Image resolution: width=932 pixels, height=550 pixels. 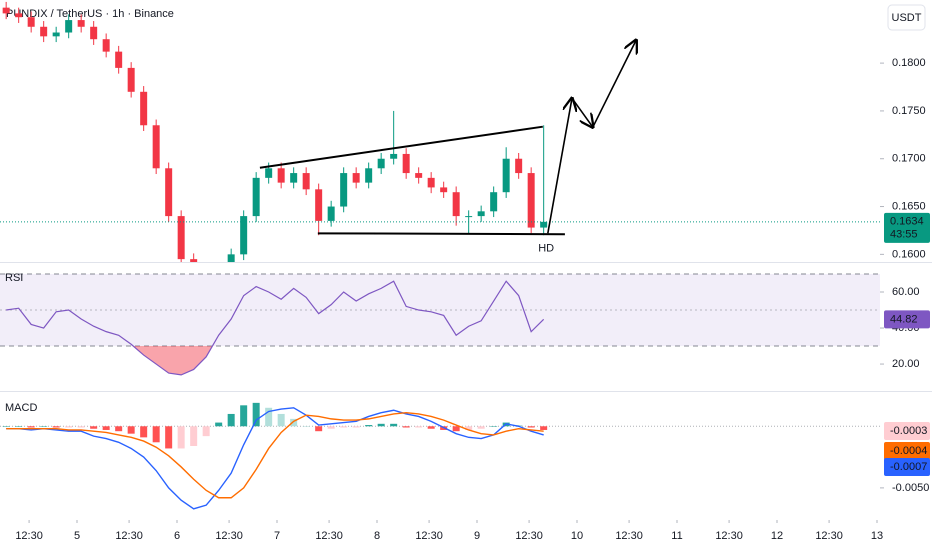 What do you see at coordinates (909, 206) in the screenshot?
I see `y-tick-label: 0.1650` at bounding box center [909, 206].